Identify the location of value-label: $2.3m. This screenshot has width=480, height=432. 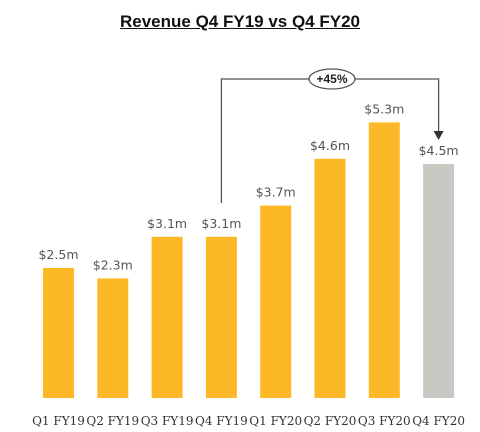
(113, 264).